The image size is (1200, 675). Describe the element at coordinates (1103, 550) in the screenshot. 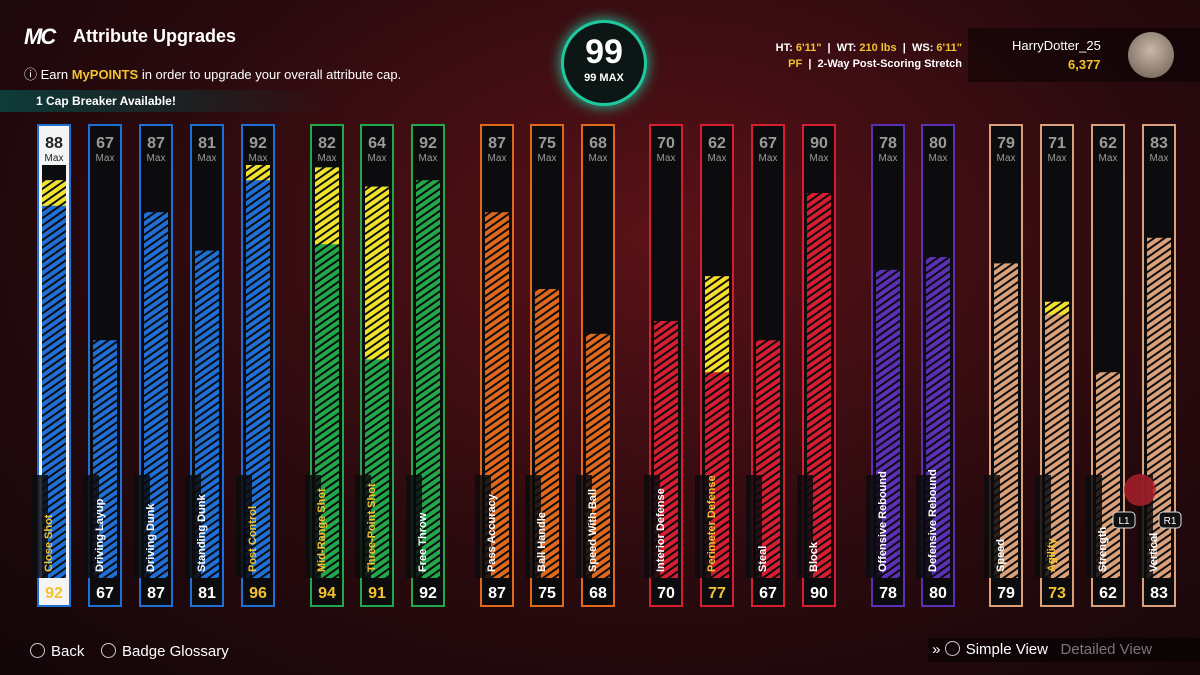

I see `attribute-name: Strength` at that location.